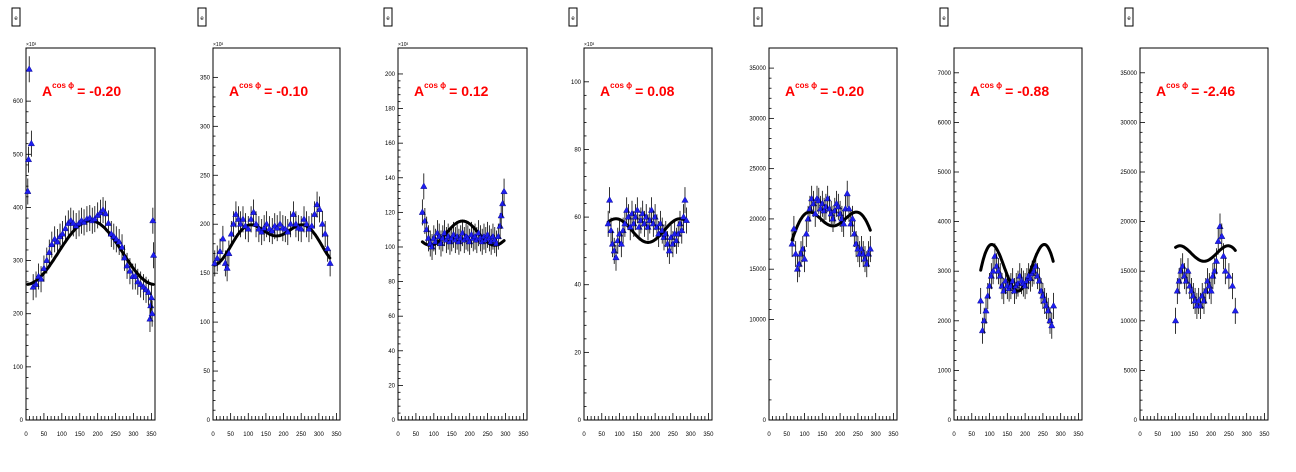  Describe the element at coordinates (390, 179) in the screenshot. I see `y-tick-label: 140` at that location.